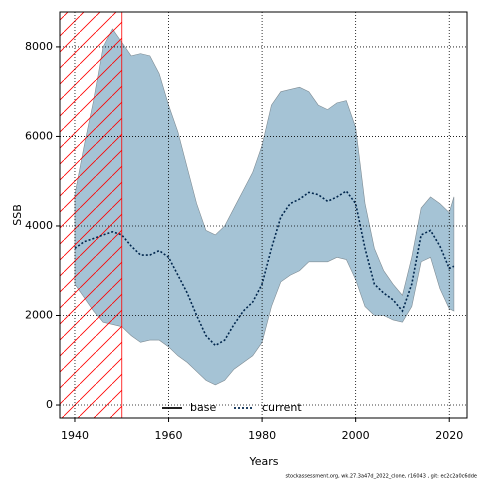  Describe the element at coordinates (449, 435) in the screenshot. I see `x-tick-label: 2020` at that location.